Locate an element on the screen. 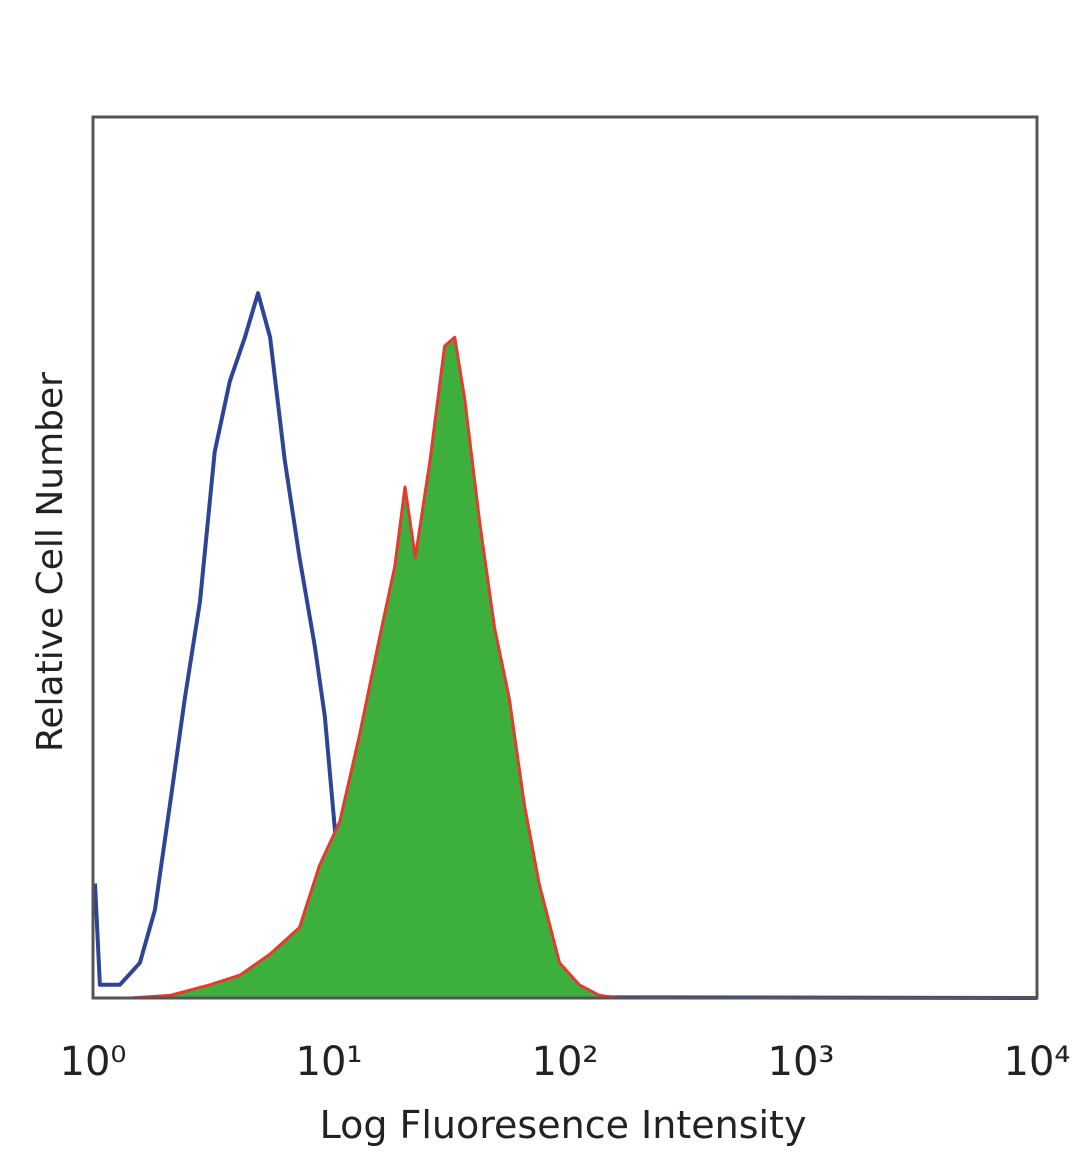 The height and width of the screenshot is (1173, 1080). x-tick-label: 10³ is located at coordinates (801, 1062).